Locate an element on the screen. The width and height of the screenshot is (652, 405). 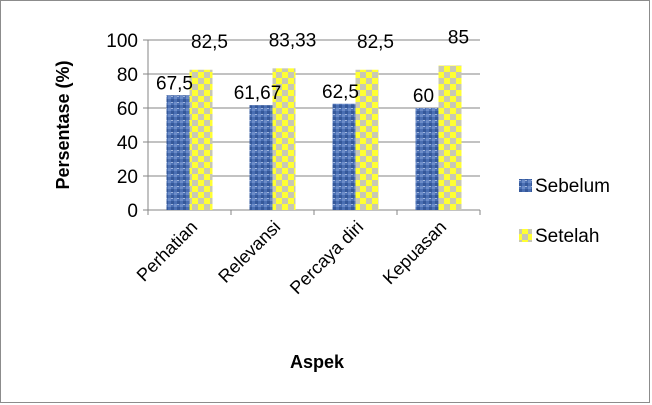
data-label-setelah: 85 is located at coordinates (458, 38).